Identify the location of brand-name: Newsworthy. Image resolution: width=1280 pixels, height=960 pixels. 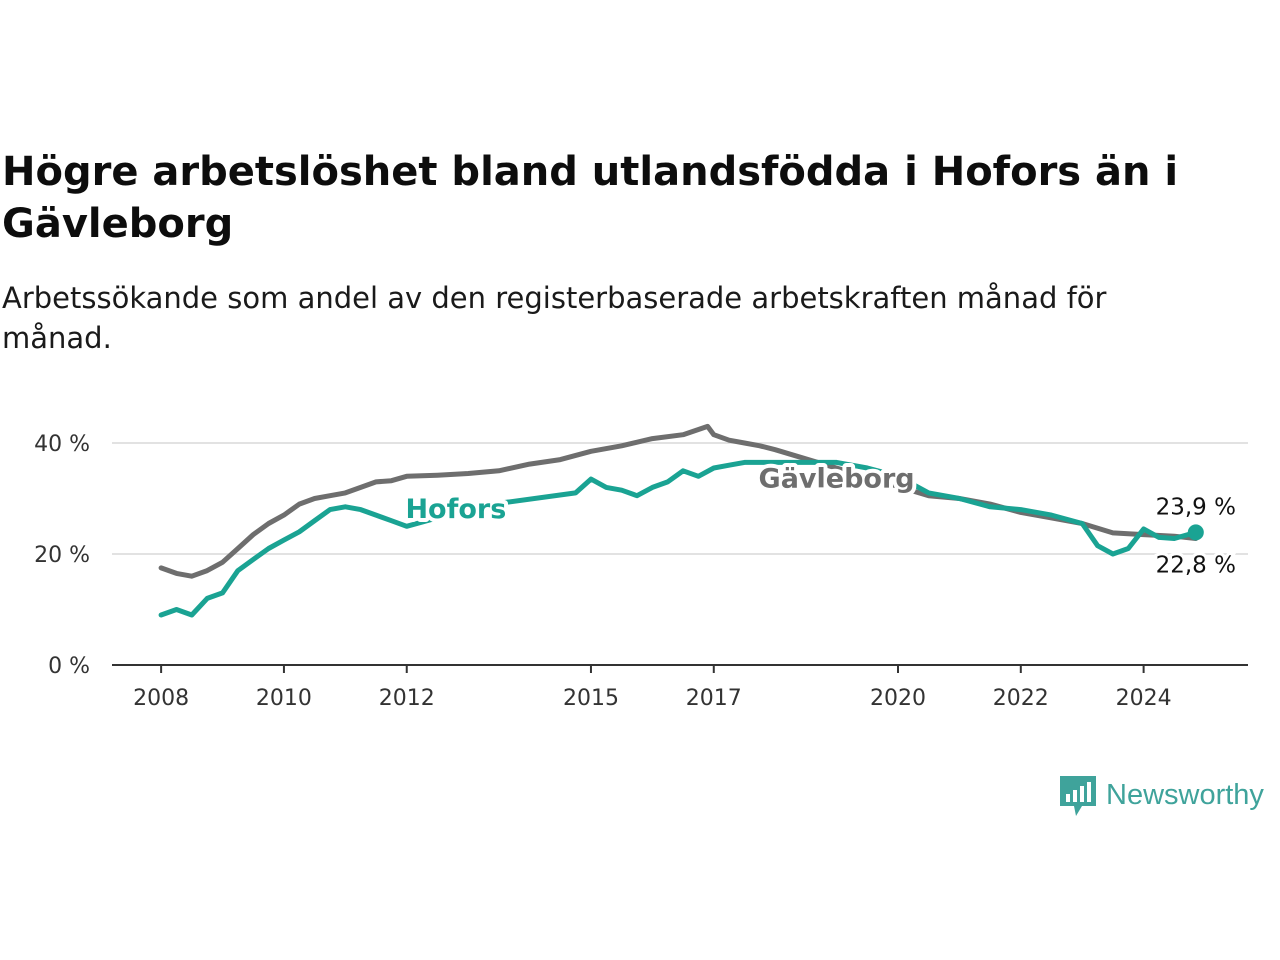
(1185, 794).